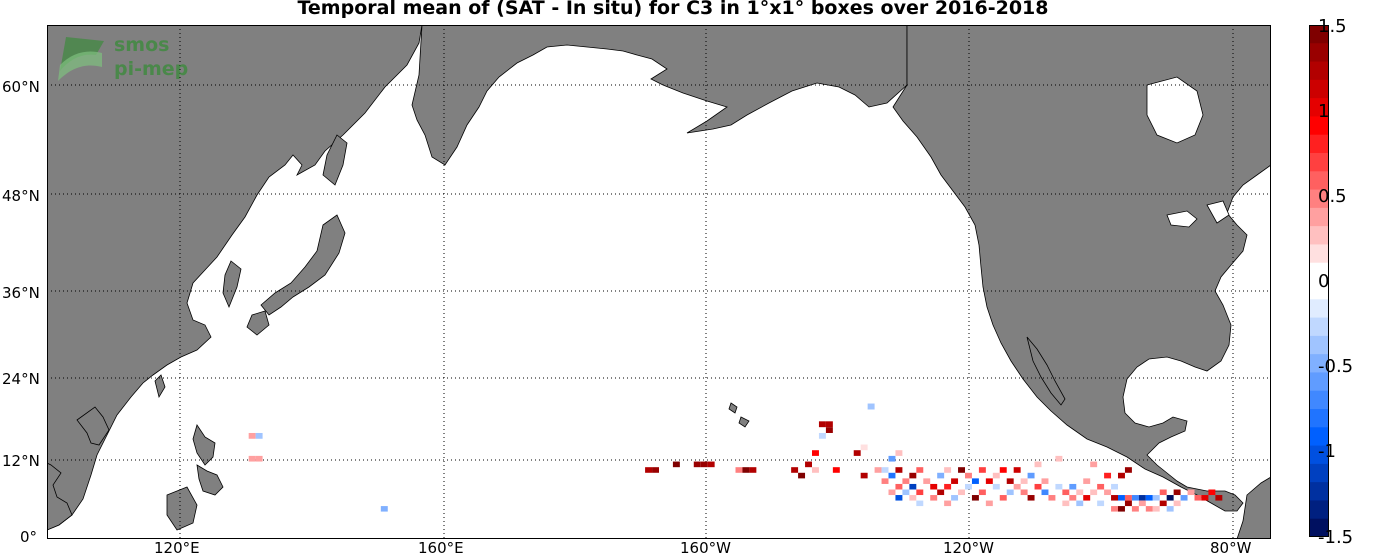  What do you see at coordinates (1336, 366) in the screenshot?
I see `colorbar-label-neg0.5: -0.5` at bounding box center [1336, 366].